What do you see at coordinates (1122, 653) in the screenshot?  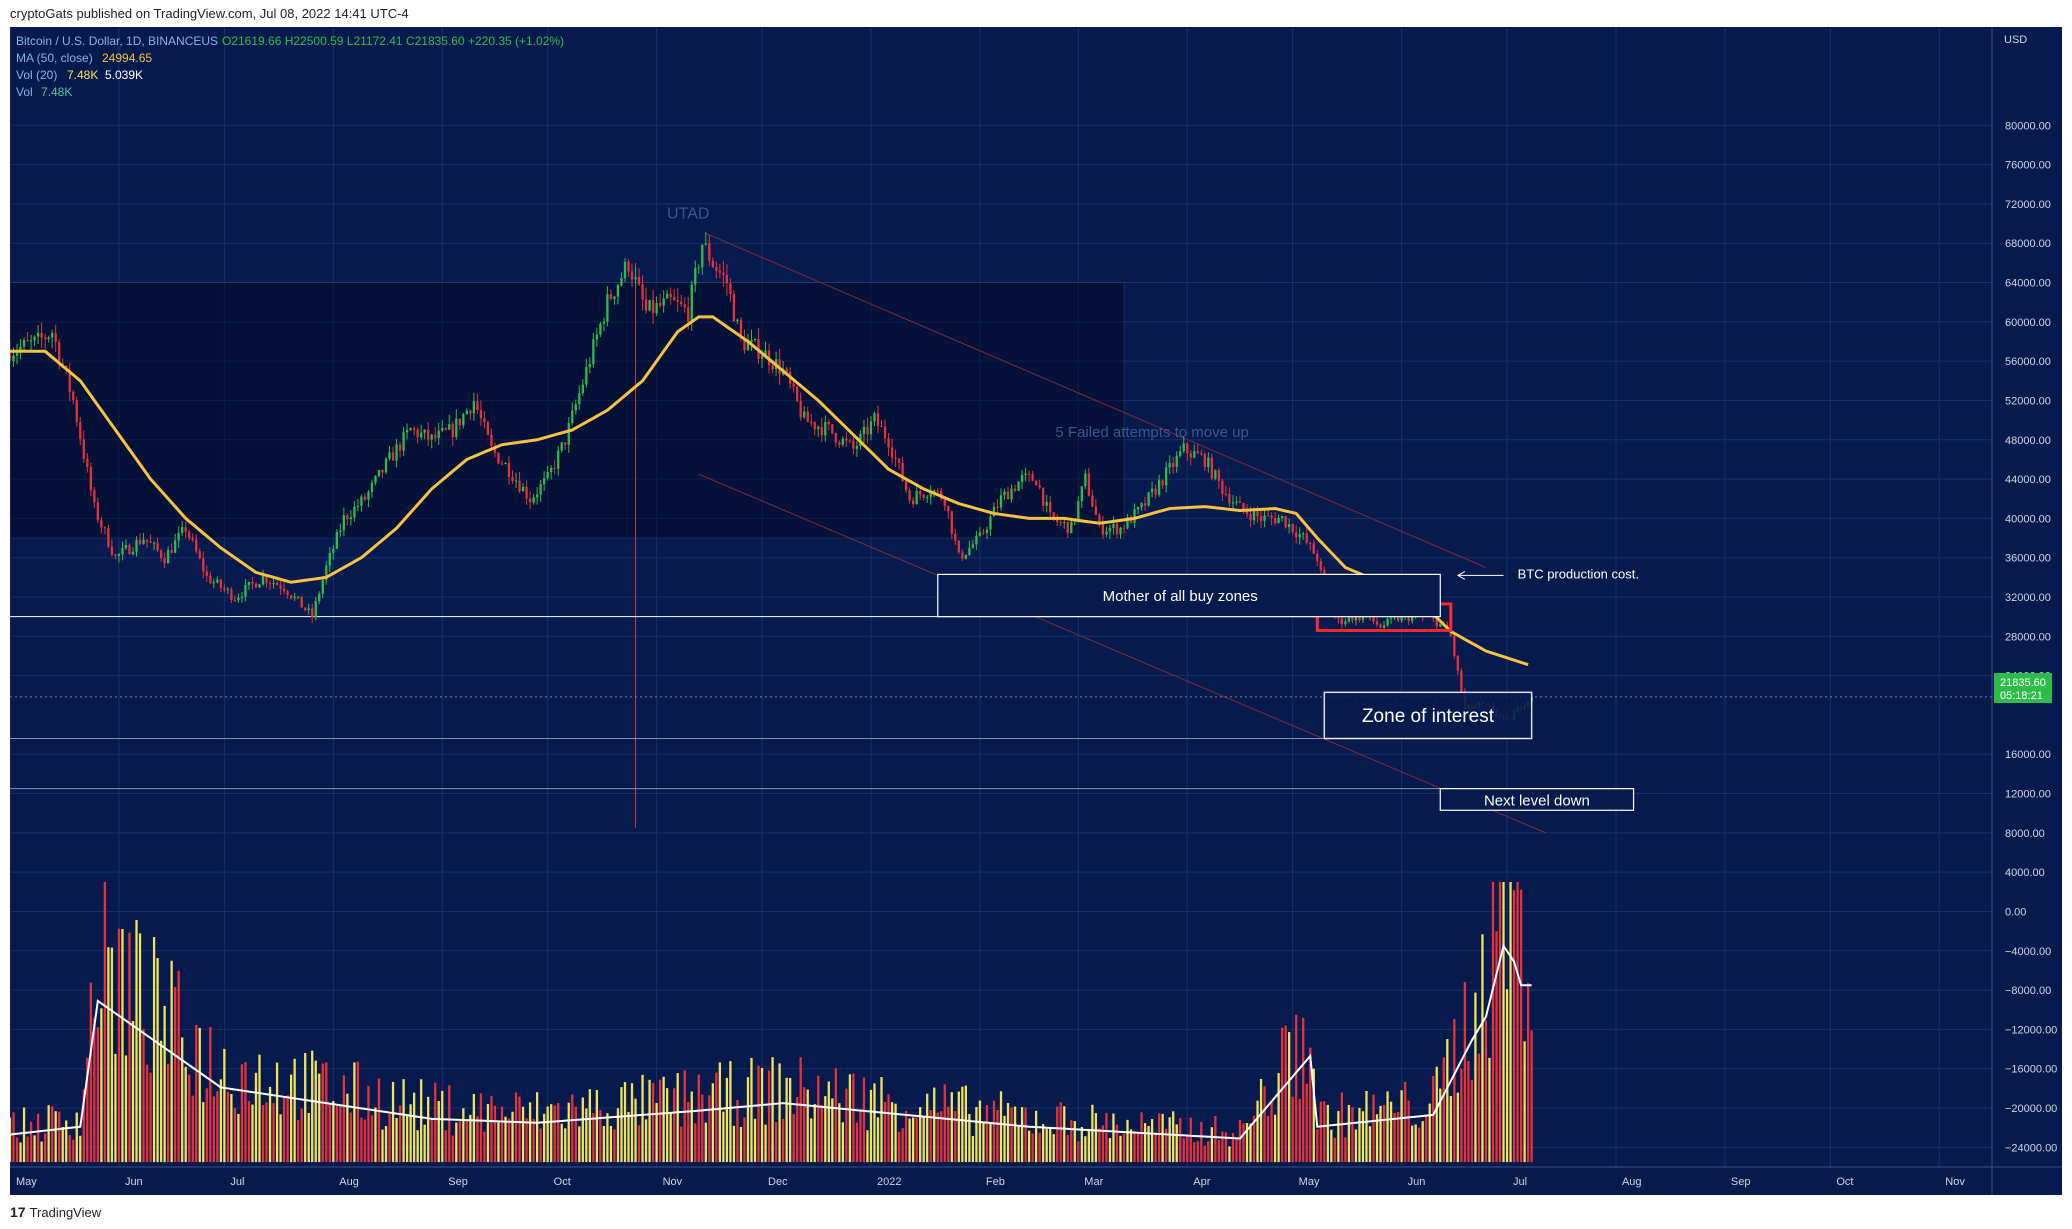 I see `trendline-lower` at bounding box center [1122, 653].